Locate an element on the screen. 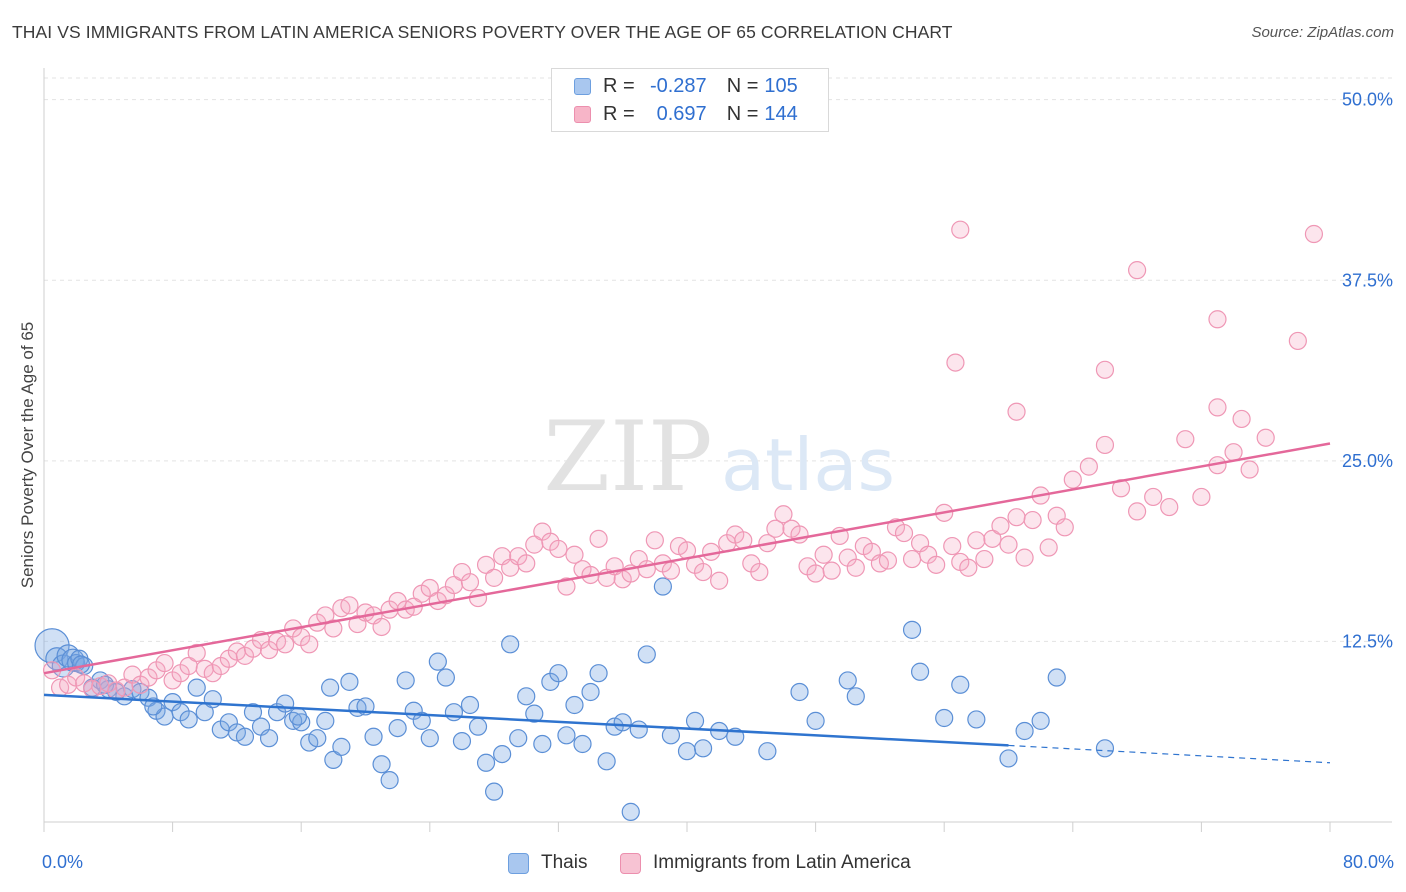 The width and height of the screenshot is (1406, 892). legend-n-label: N = is located at coordinates (742, 113).